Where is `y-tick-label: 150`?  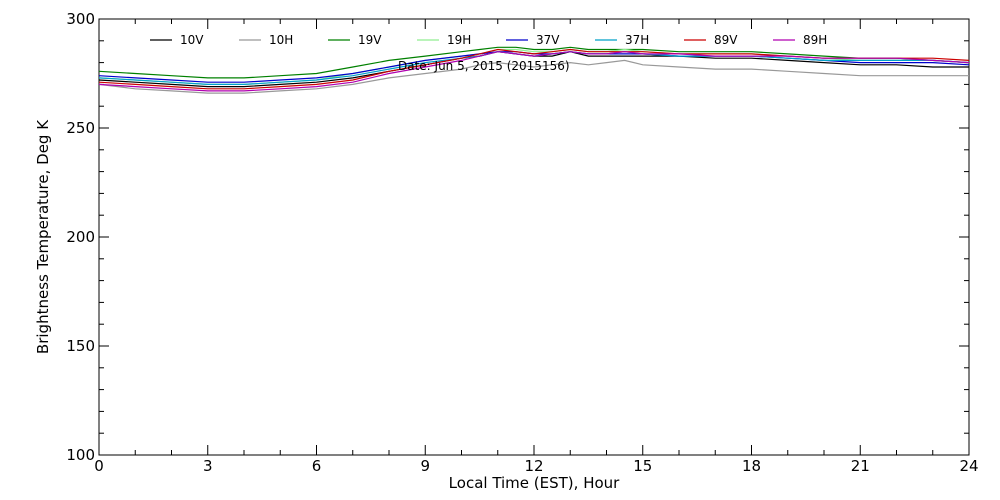
y-tick-label: 150 is located at coordinates (80, 346).